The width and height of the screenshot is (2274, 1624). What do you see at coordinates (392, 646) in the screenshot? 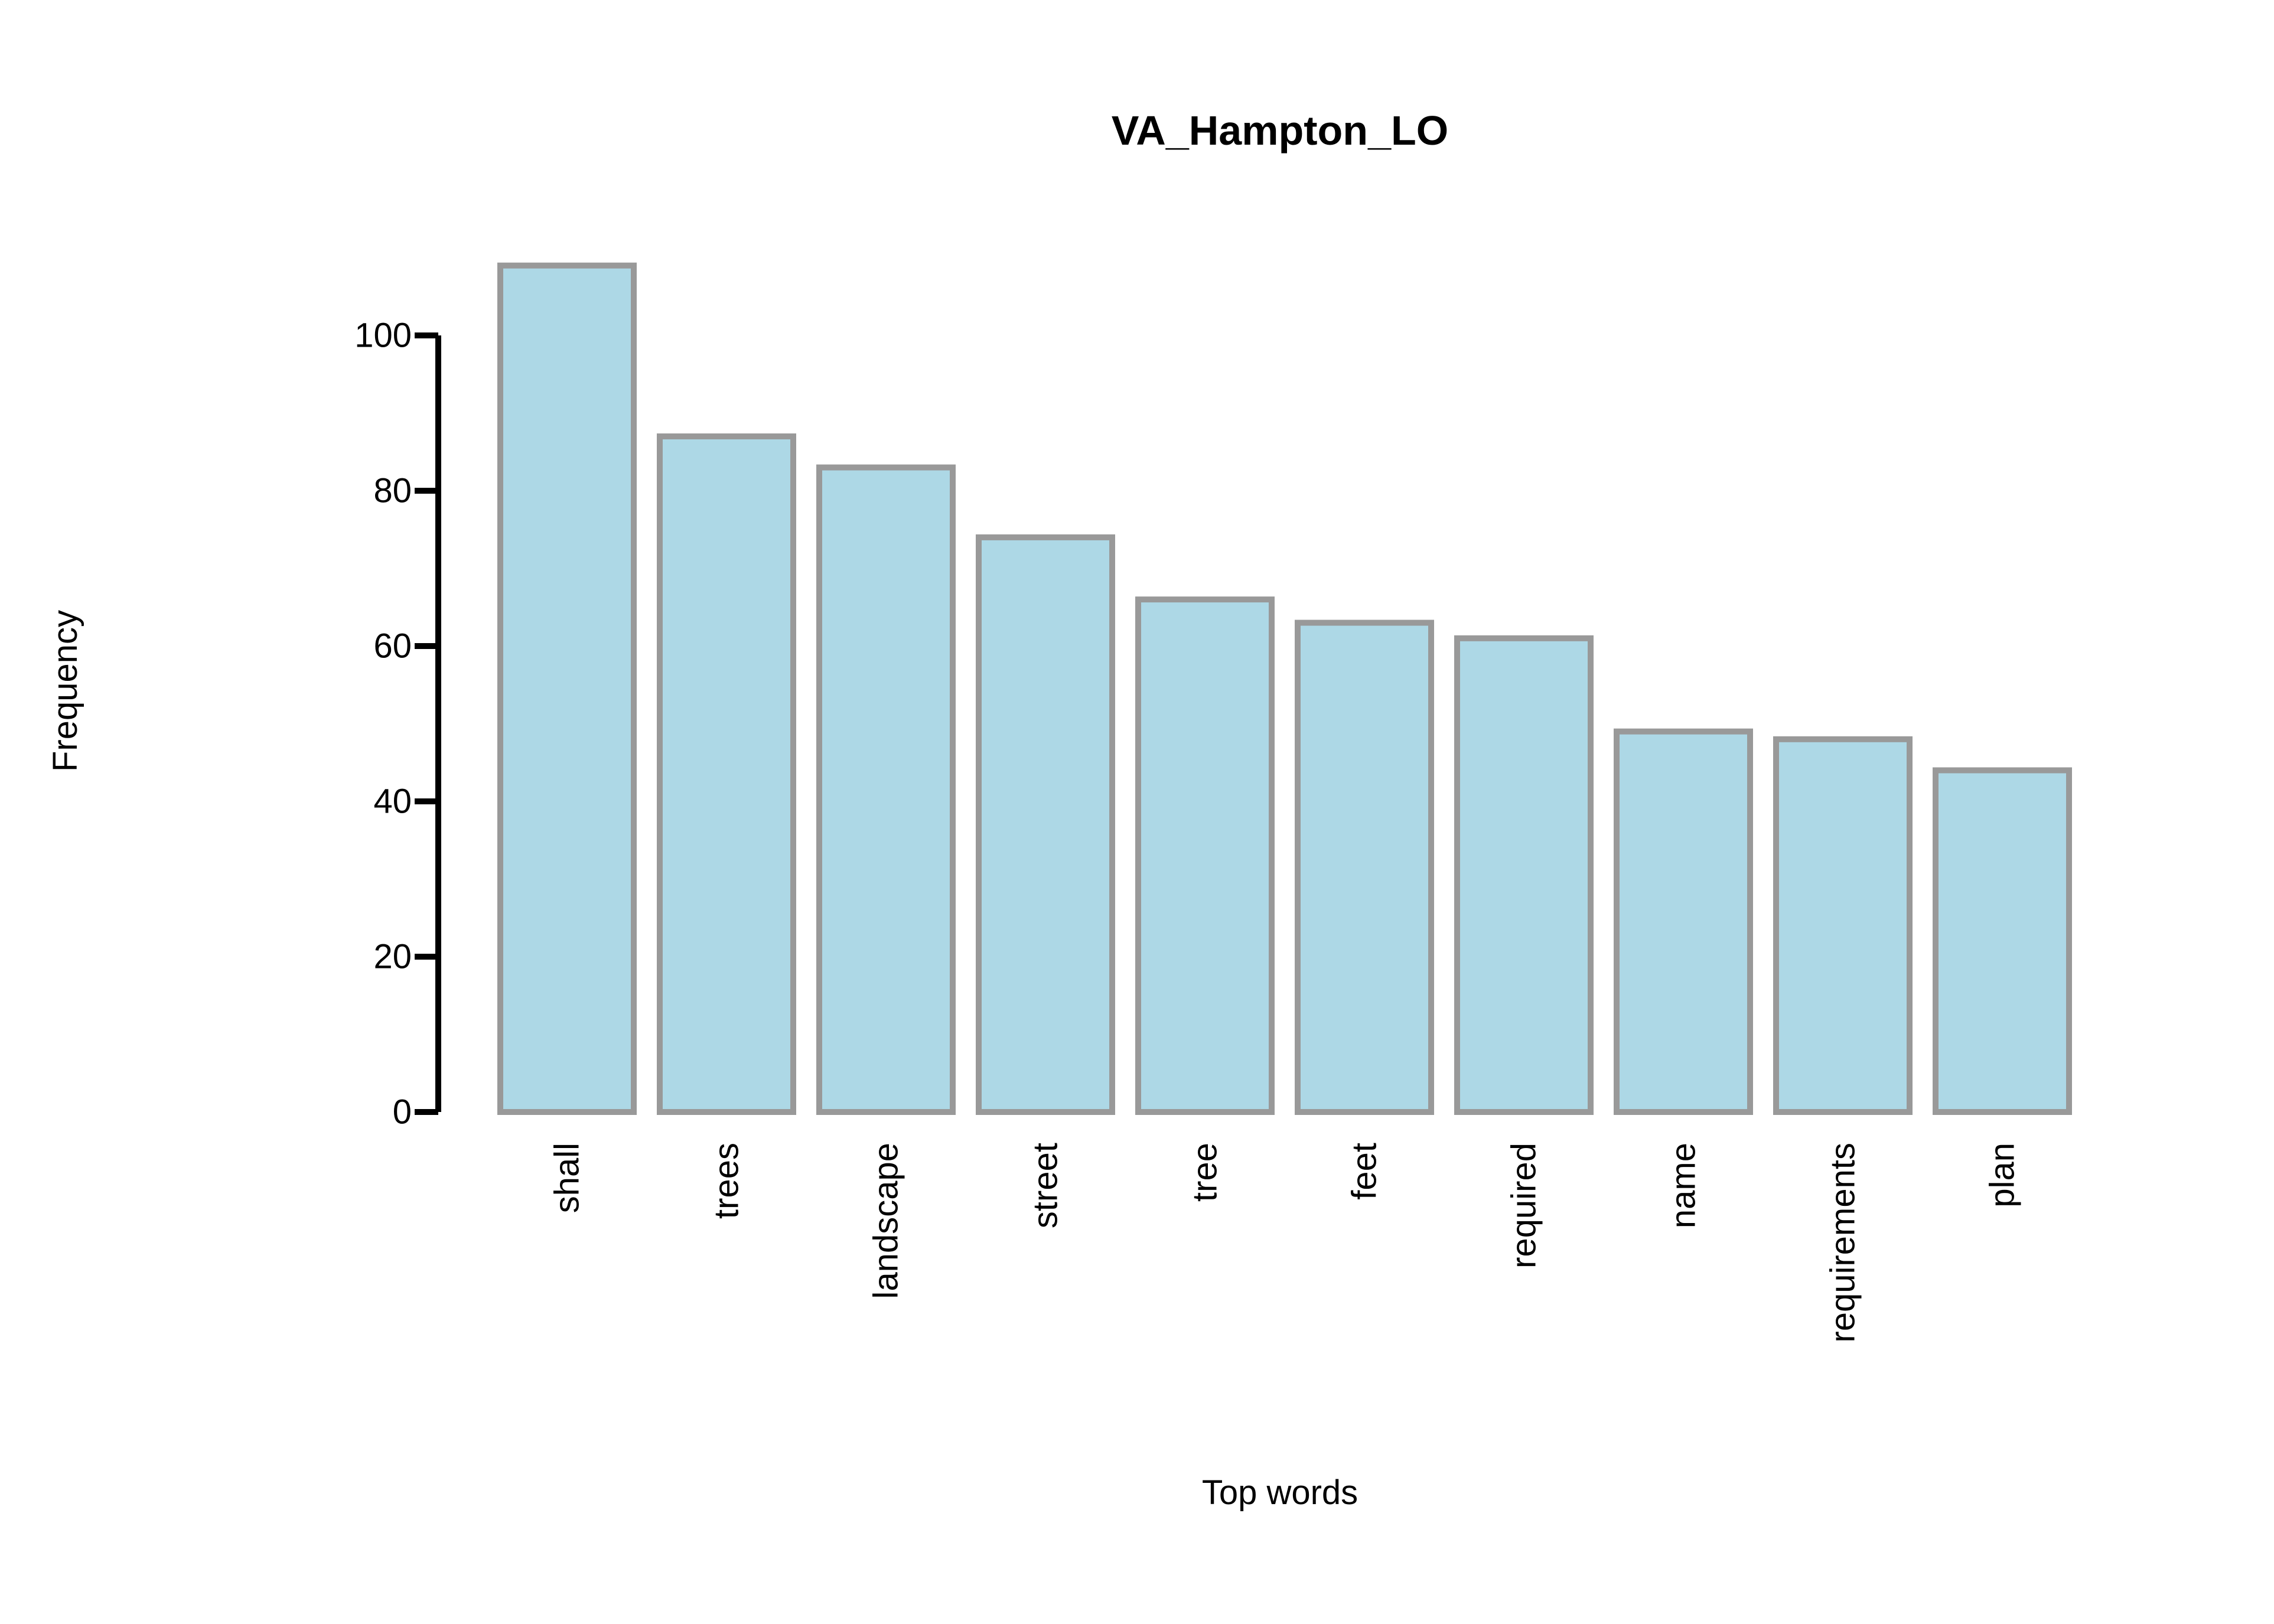
I see `y-tick-label: 60` at bounding box center [392, 646].